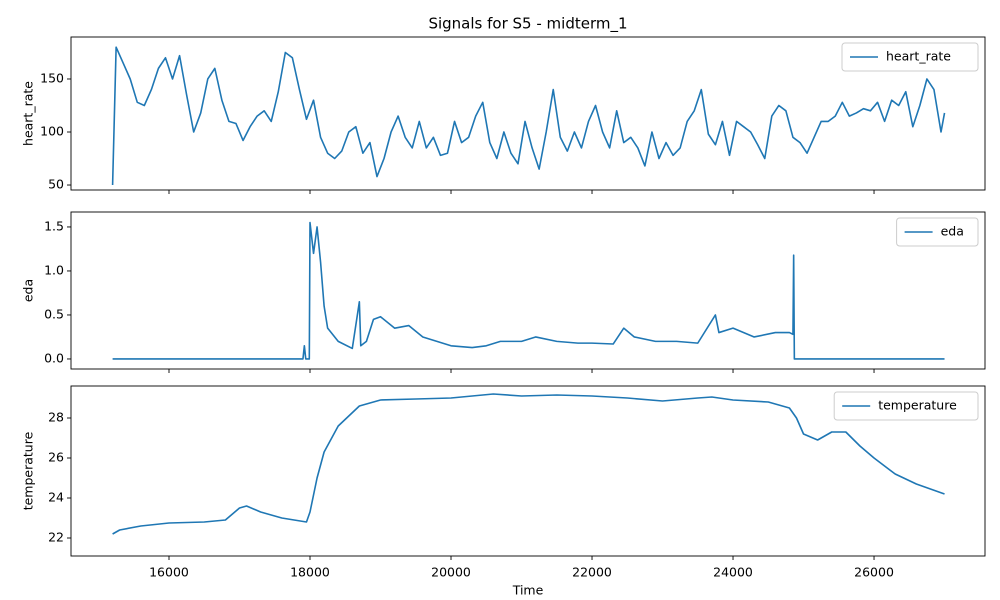 The width and height of the screenshot is (1000, 600). What do you see at coordinates (451, 572) in the screenshot?
I see `x-tick-label: 20000` at bounding box center [451, 572].